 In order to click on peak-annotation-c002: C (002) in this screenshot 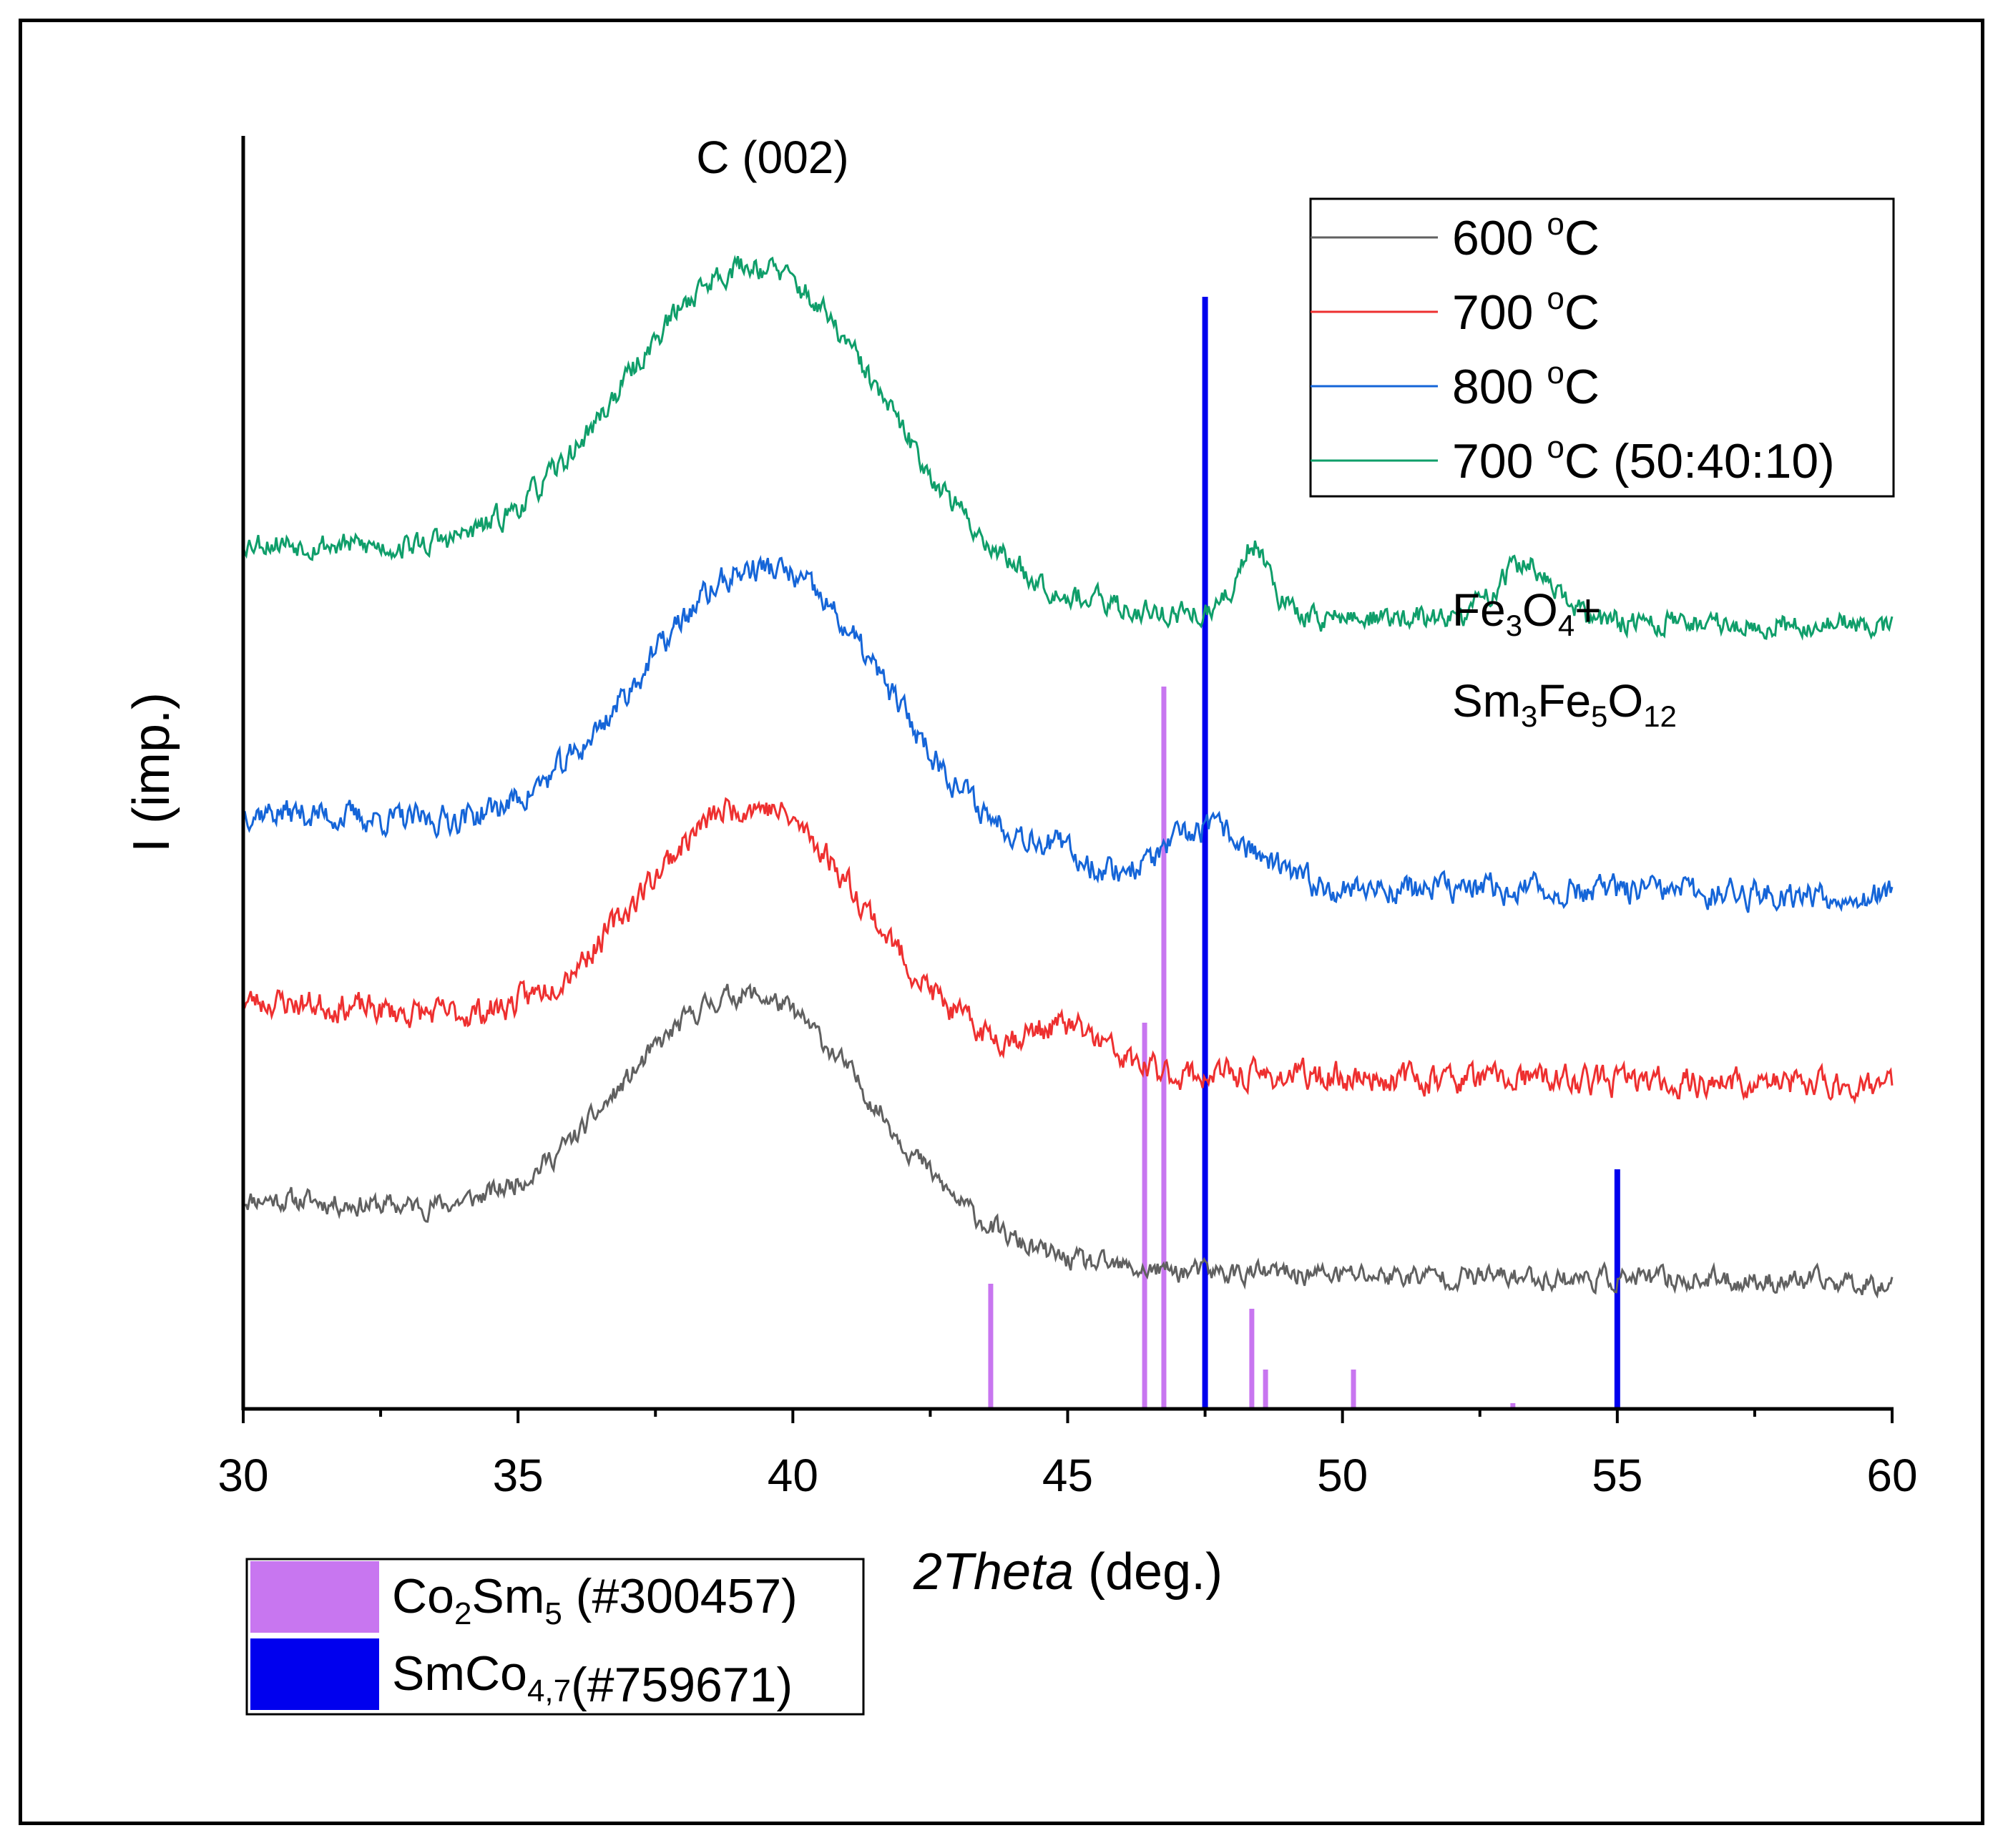, I will do `click(772, 158)`.